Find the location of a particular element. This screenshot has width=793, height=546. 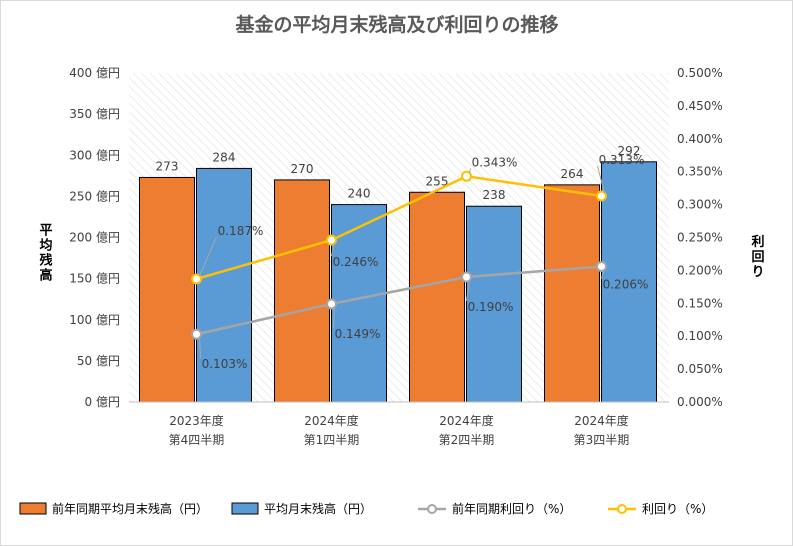

right-tick-label: 0.400% is located at coordinates (700, 139).